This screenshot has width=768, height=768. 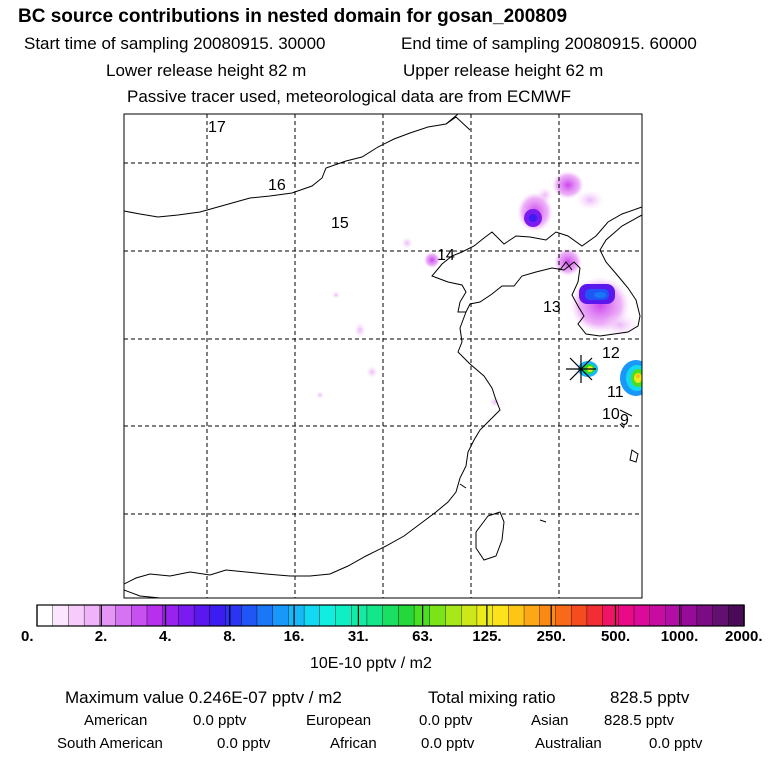 I want to click on lower-release-height-label: Lower release height 82 m, so click(x=206, y=70).